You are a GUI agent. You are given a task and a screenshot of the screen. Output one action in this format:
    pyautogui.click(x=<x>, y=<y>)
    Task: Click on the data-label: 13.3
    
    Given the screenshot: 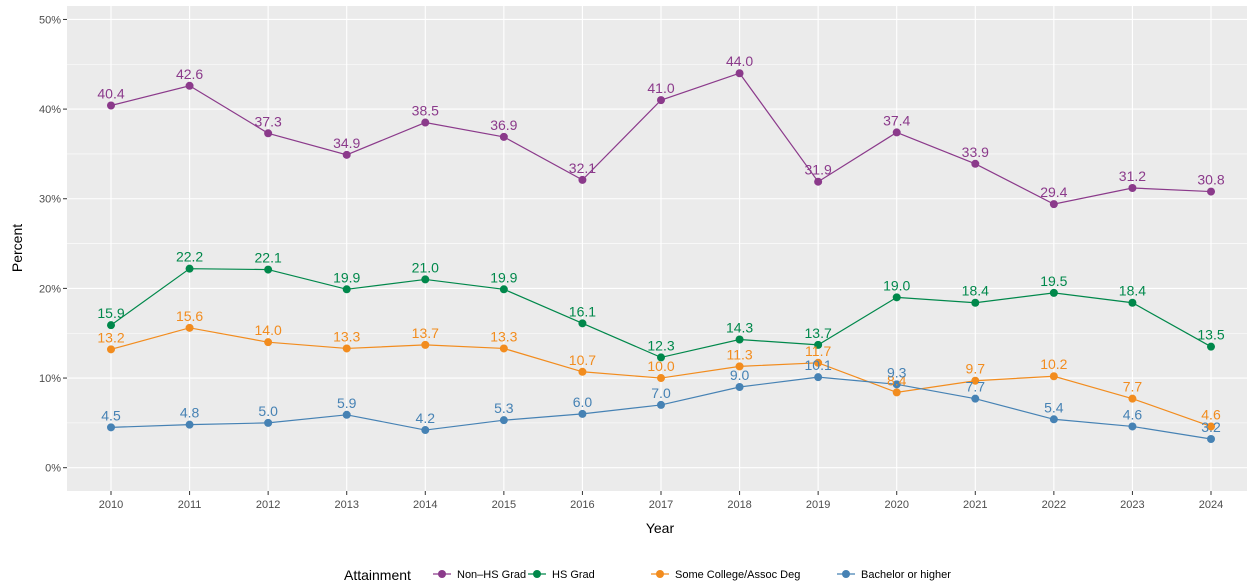 What is the action you would take?
    pyautogui.click(x=503, y=336)
    